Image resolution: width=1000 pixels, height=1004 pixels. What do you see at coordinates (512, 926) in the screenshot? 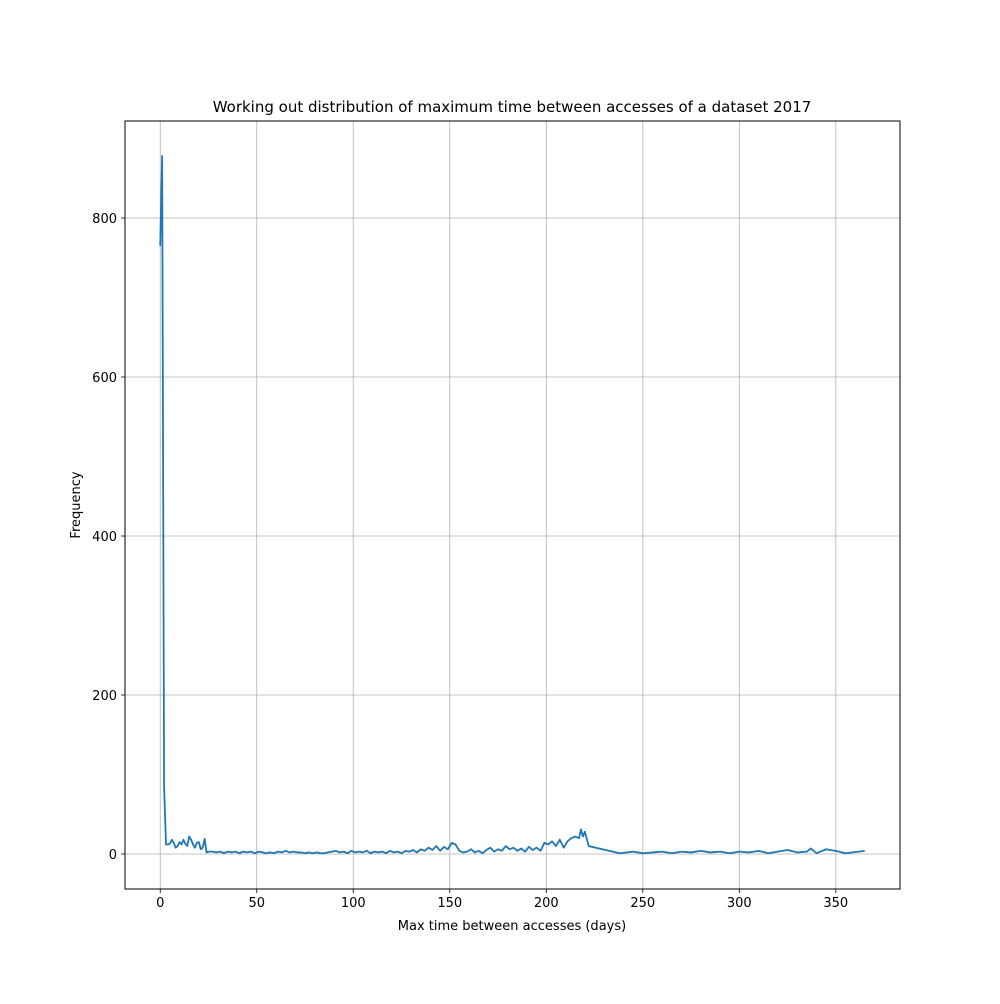
I see `x-axis-label: Max time between accesses (days)` at bounding box center [512, 926].